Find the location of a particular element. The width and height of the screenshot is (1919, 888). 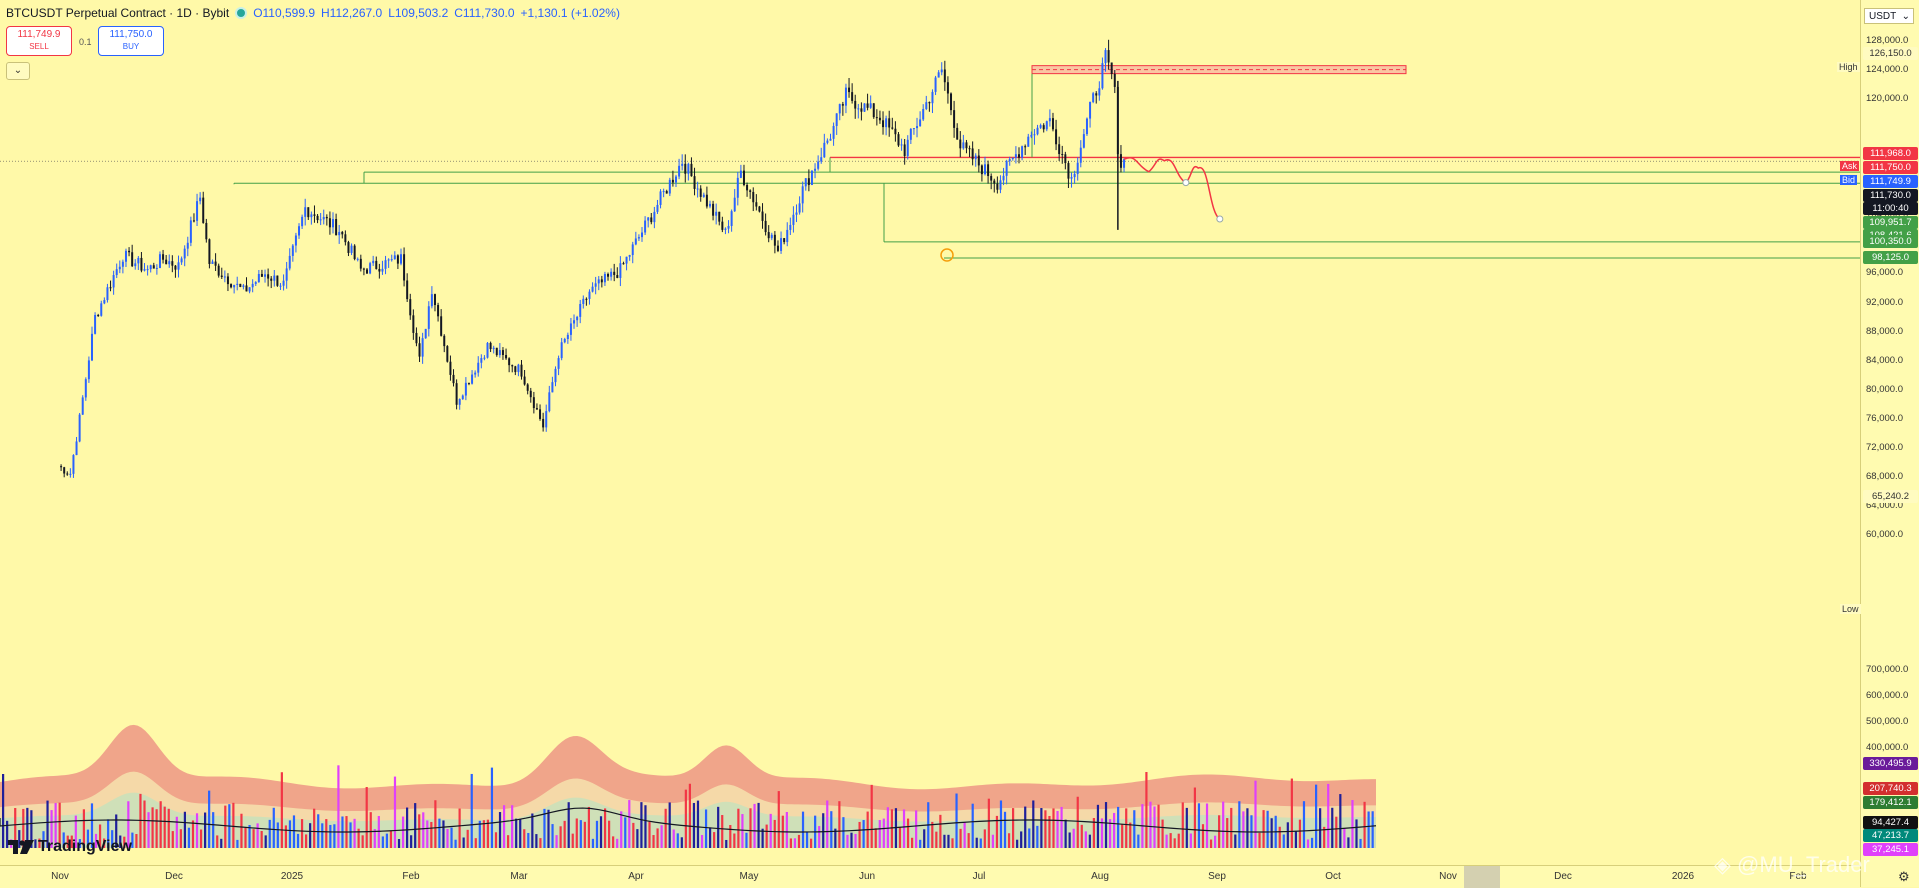

volume-tick-label: 600,000.0 is located at coordinates (1887, 695).